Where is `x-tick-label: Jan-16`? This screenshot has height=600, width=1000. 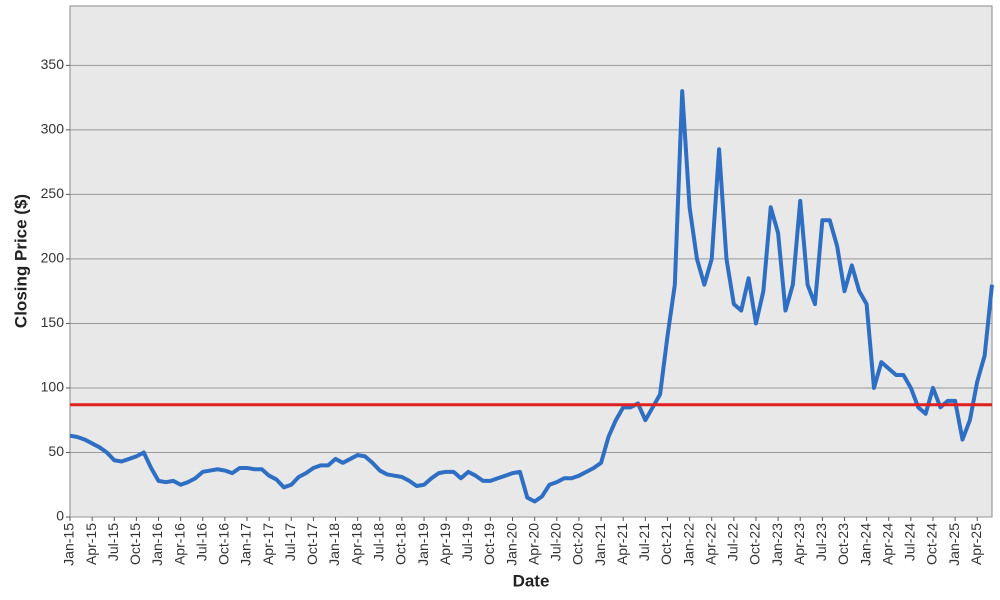 x-tick-label: Jan-16 is located at coordinates (157, 544).